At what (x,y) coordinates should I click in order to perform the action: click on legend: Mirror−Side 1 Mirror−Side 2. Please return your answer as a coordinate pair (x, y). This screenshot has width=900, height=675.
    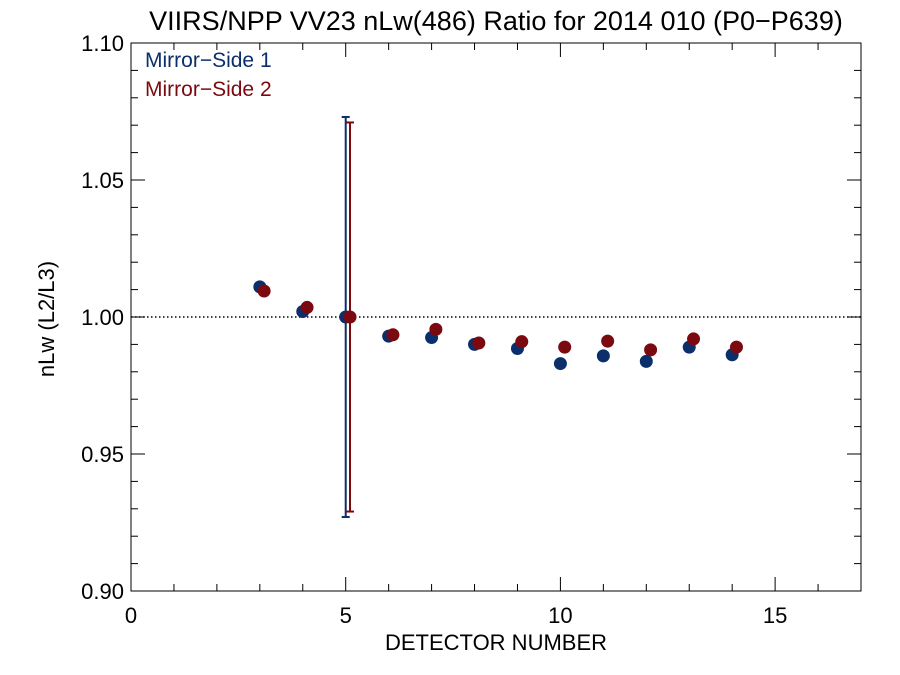
    Looking at the image, I should click on (208, 75).